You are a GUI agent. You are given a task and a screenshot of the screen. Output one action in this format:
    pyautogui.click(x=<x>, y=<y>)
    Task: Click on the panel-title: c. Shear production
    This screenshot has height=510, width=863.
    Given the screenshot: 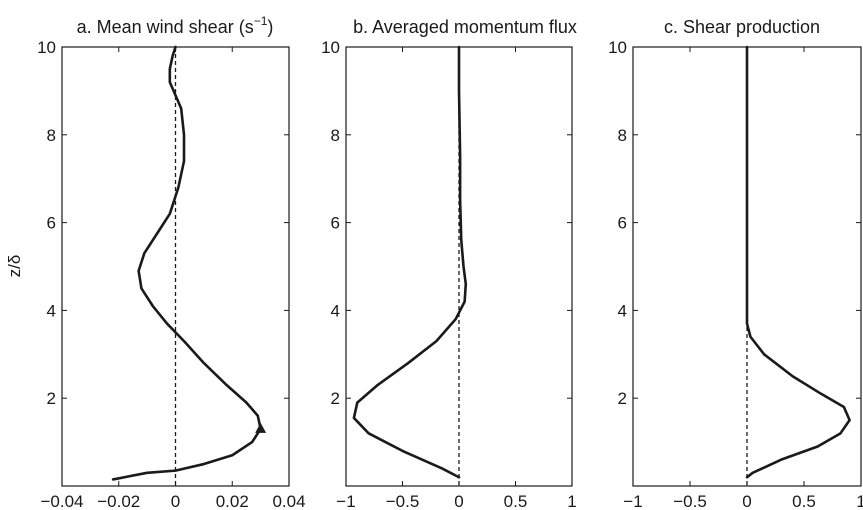 What is the action you would take?
    pyautogui.click(x=742, y=27)
    